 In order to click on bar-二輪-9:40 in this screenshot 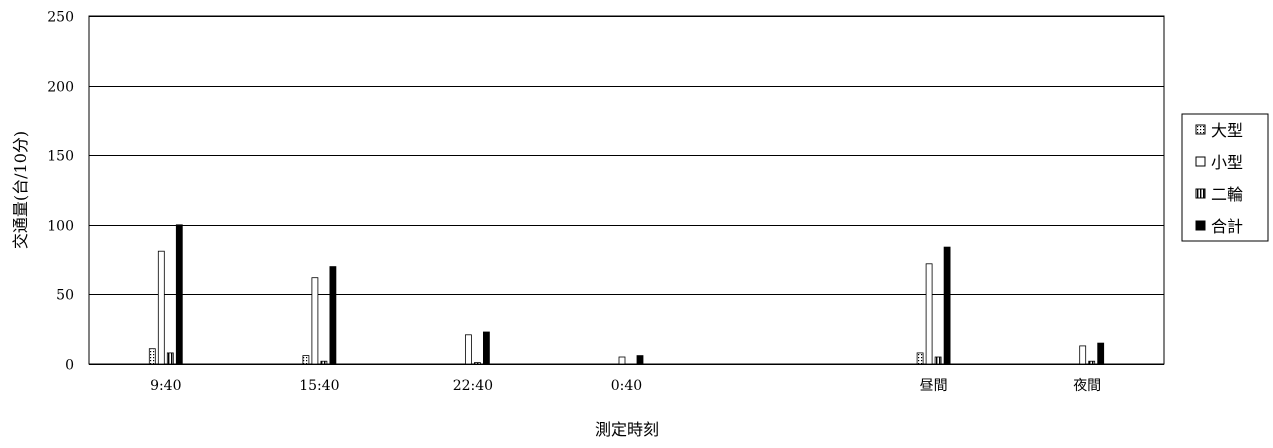, I will do `click(170, 358)`.